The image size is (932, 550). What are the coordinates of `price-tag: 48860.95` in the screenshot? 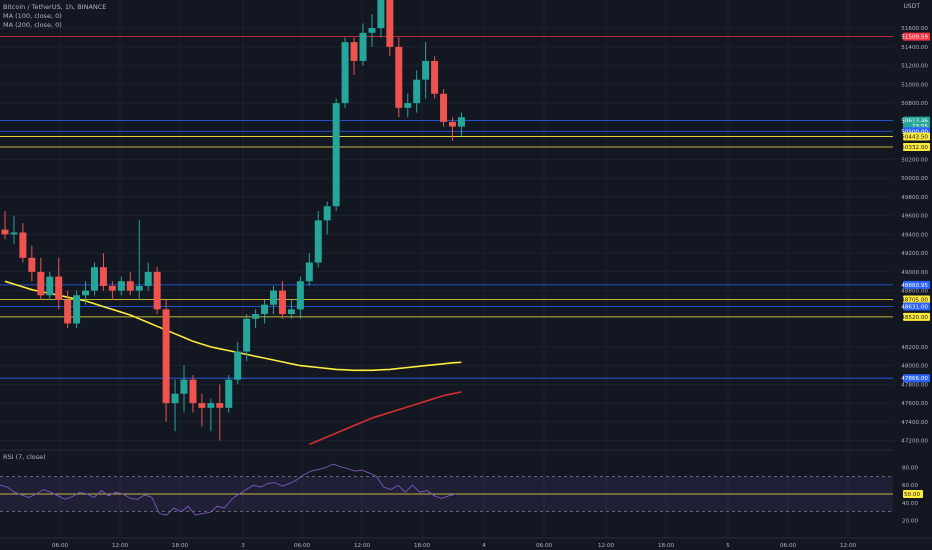 It's located at (915, 284).